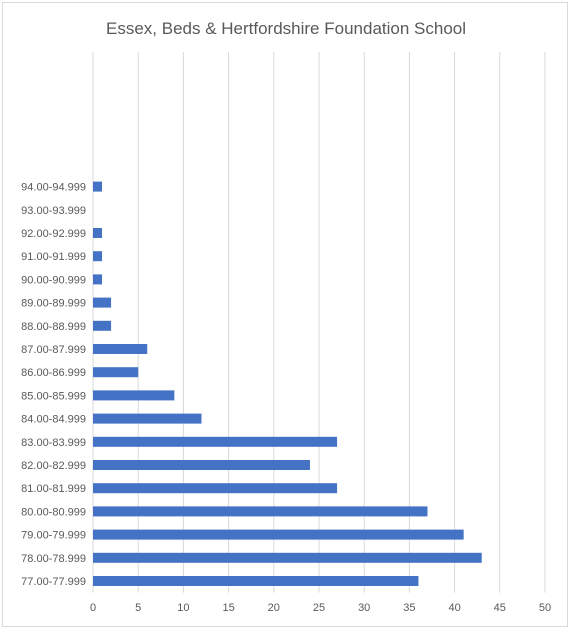 The width and height of the screenshot is (572, 631). Describe the element at coordinates (53, 188) in the screenshot. I see `y-tick-label: 94.00-94.999` at that location.